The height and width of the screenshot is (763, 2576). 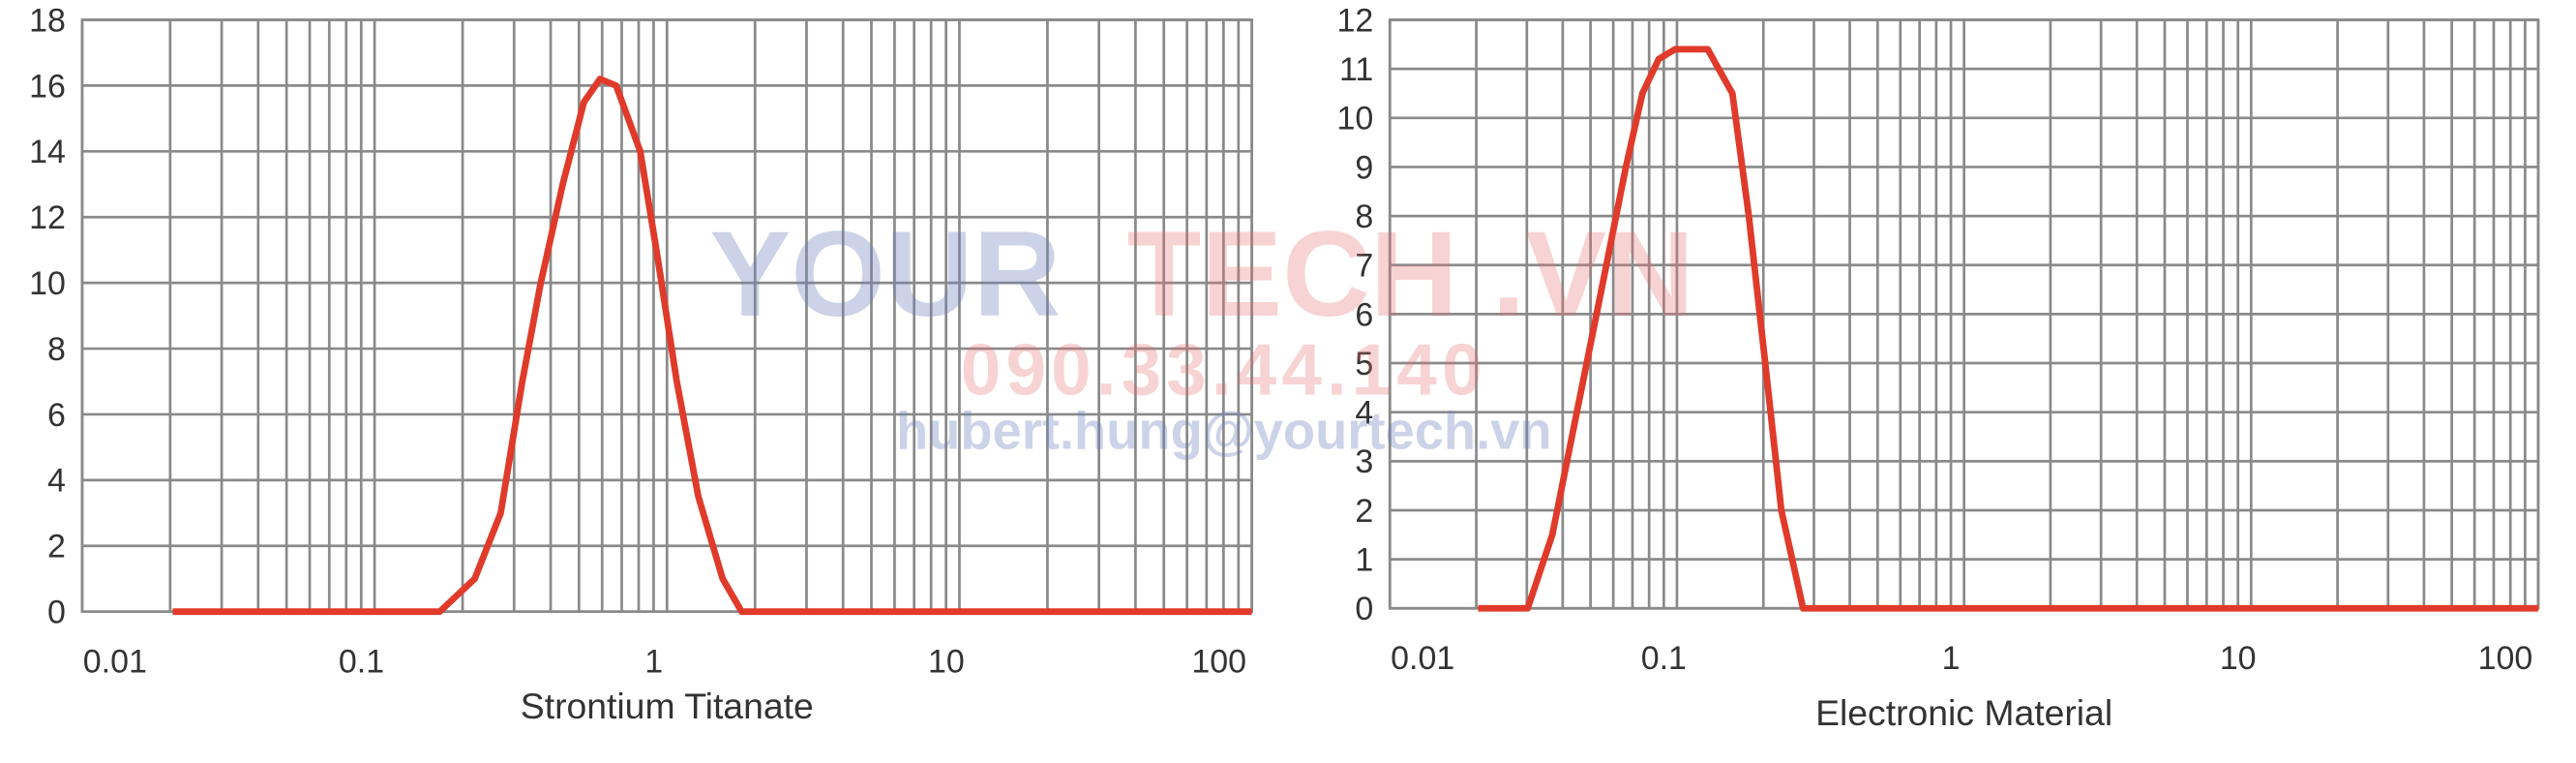 What do you see at coordinates (1364, 364) in the screenshot?
I see `y-tick-label: 5` at bounding box center [1364, 364].